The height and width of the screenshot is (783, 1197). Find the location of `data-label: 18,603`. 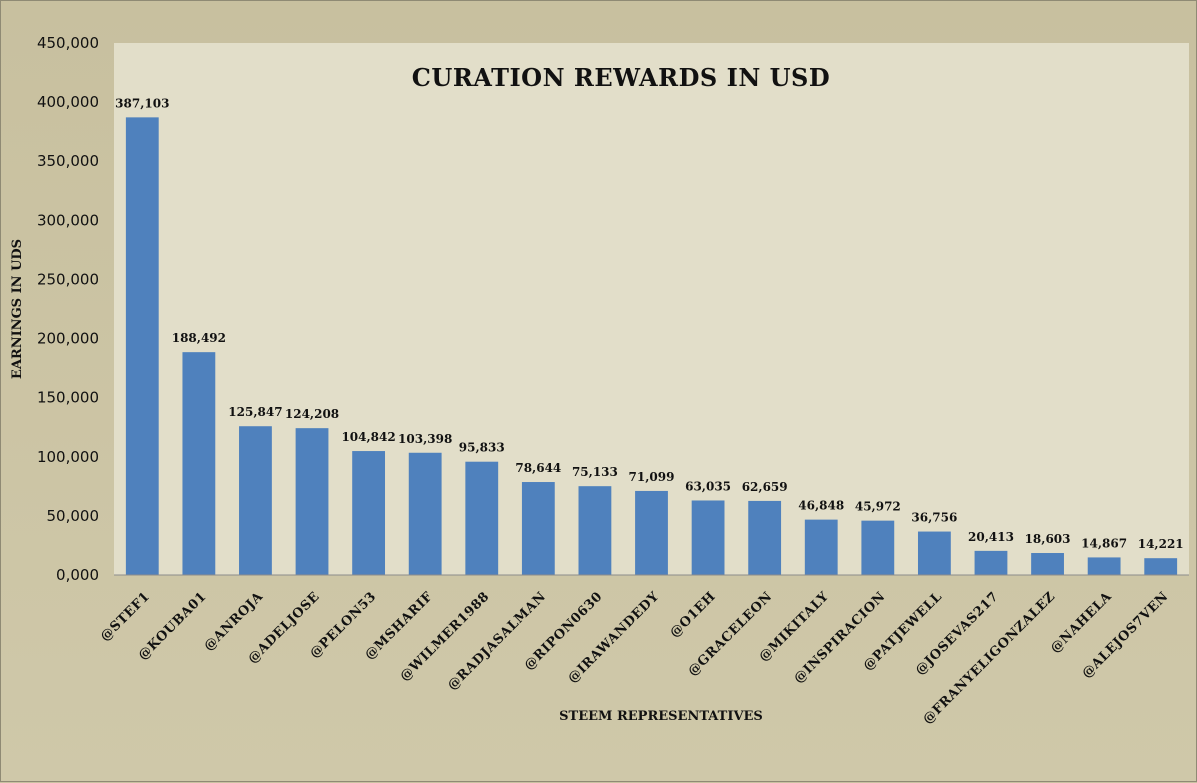

data-label: 18,603 is located at coordinates (1048, 539).